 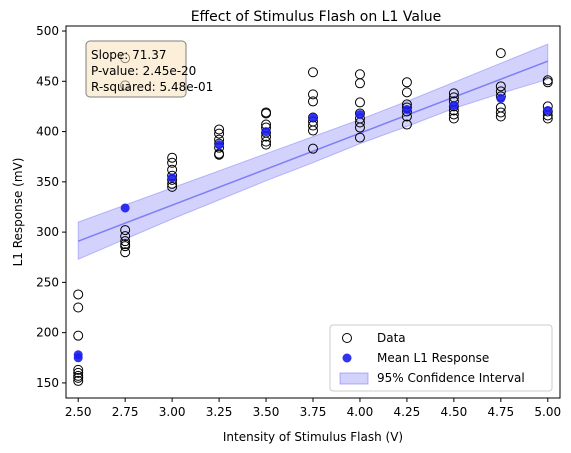 I want to click on x-tick-label: 3.00, so click(x=172, y=412).